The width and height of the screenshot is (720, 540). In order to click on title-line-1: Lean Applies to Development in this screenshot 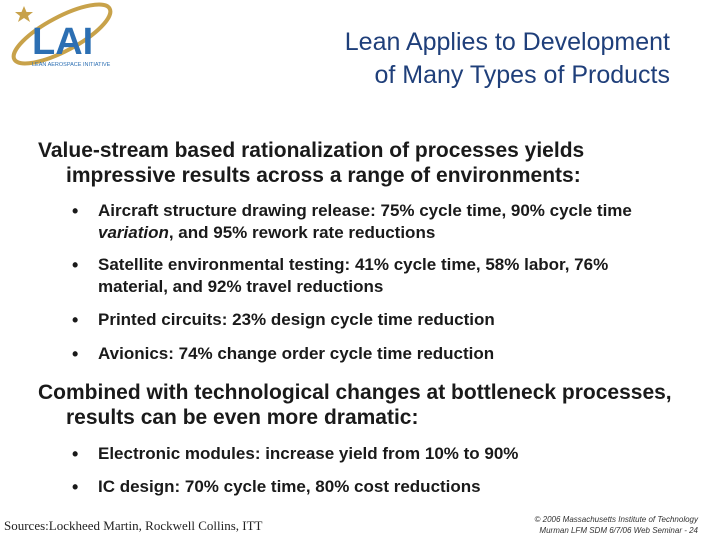, I will do `click(507, 42)`.